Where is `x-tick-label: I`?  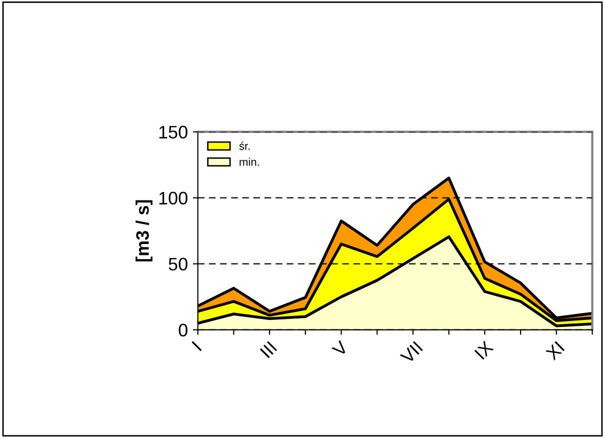 x-tick-label: I is located at coordinates (197, 346).